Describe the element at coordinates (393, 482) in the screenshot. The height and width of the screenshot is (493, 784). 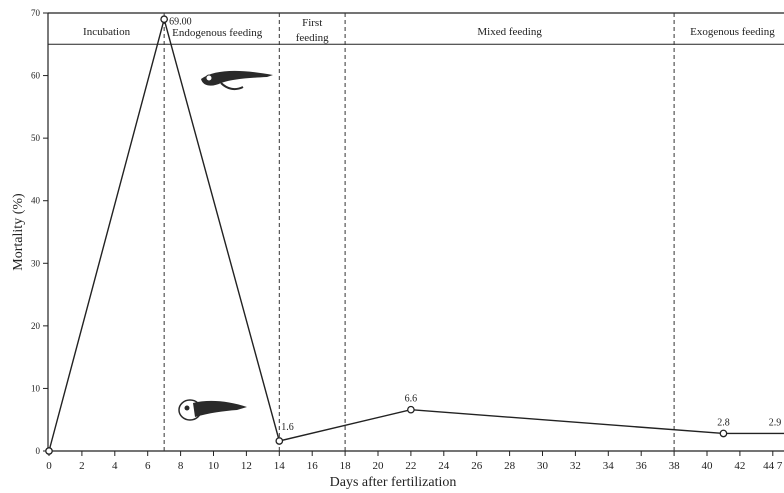
I see `x-axis-title: Days after fertilization` at that location.